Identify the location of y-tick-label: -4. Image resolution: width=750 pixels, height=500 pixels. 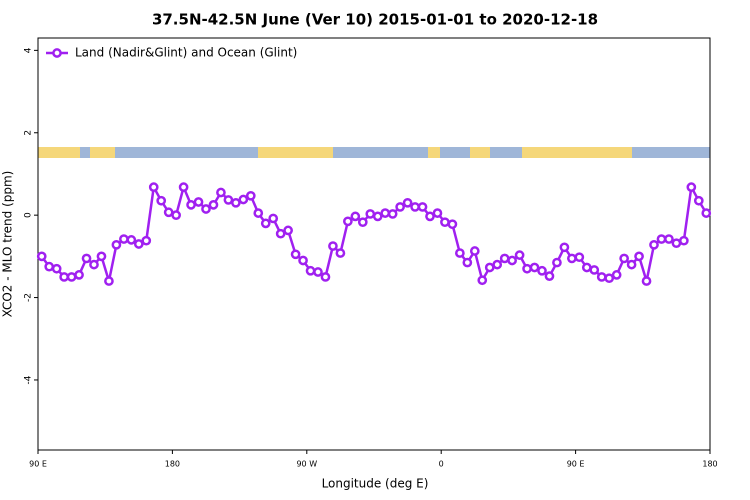
(29, 379).